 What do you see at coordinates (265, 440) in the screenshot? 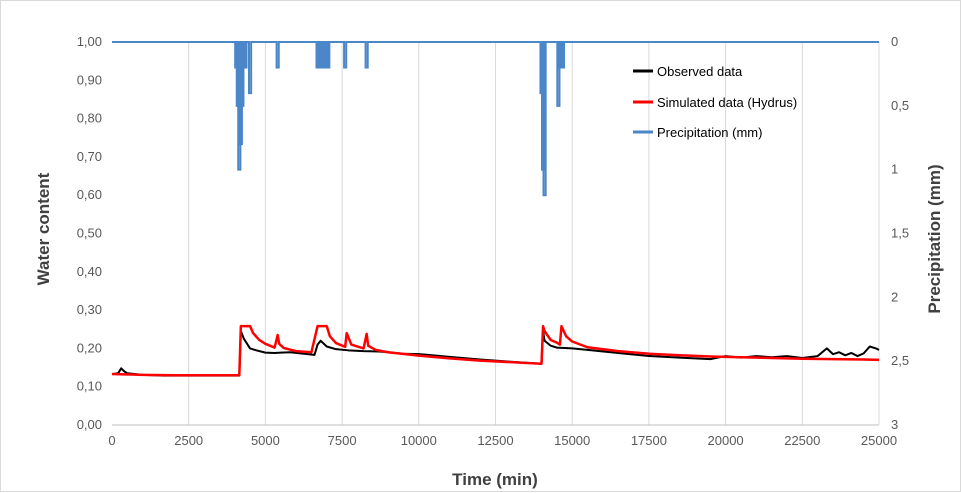
I see `x-tick-label: 5000` at bounding box center [265, 440].